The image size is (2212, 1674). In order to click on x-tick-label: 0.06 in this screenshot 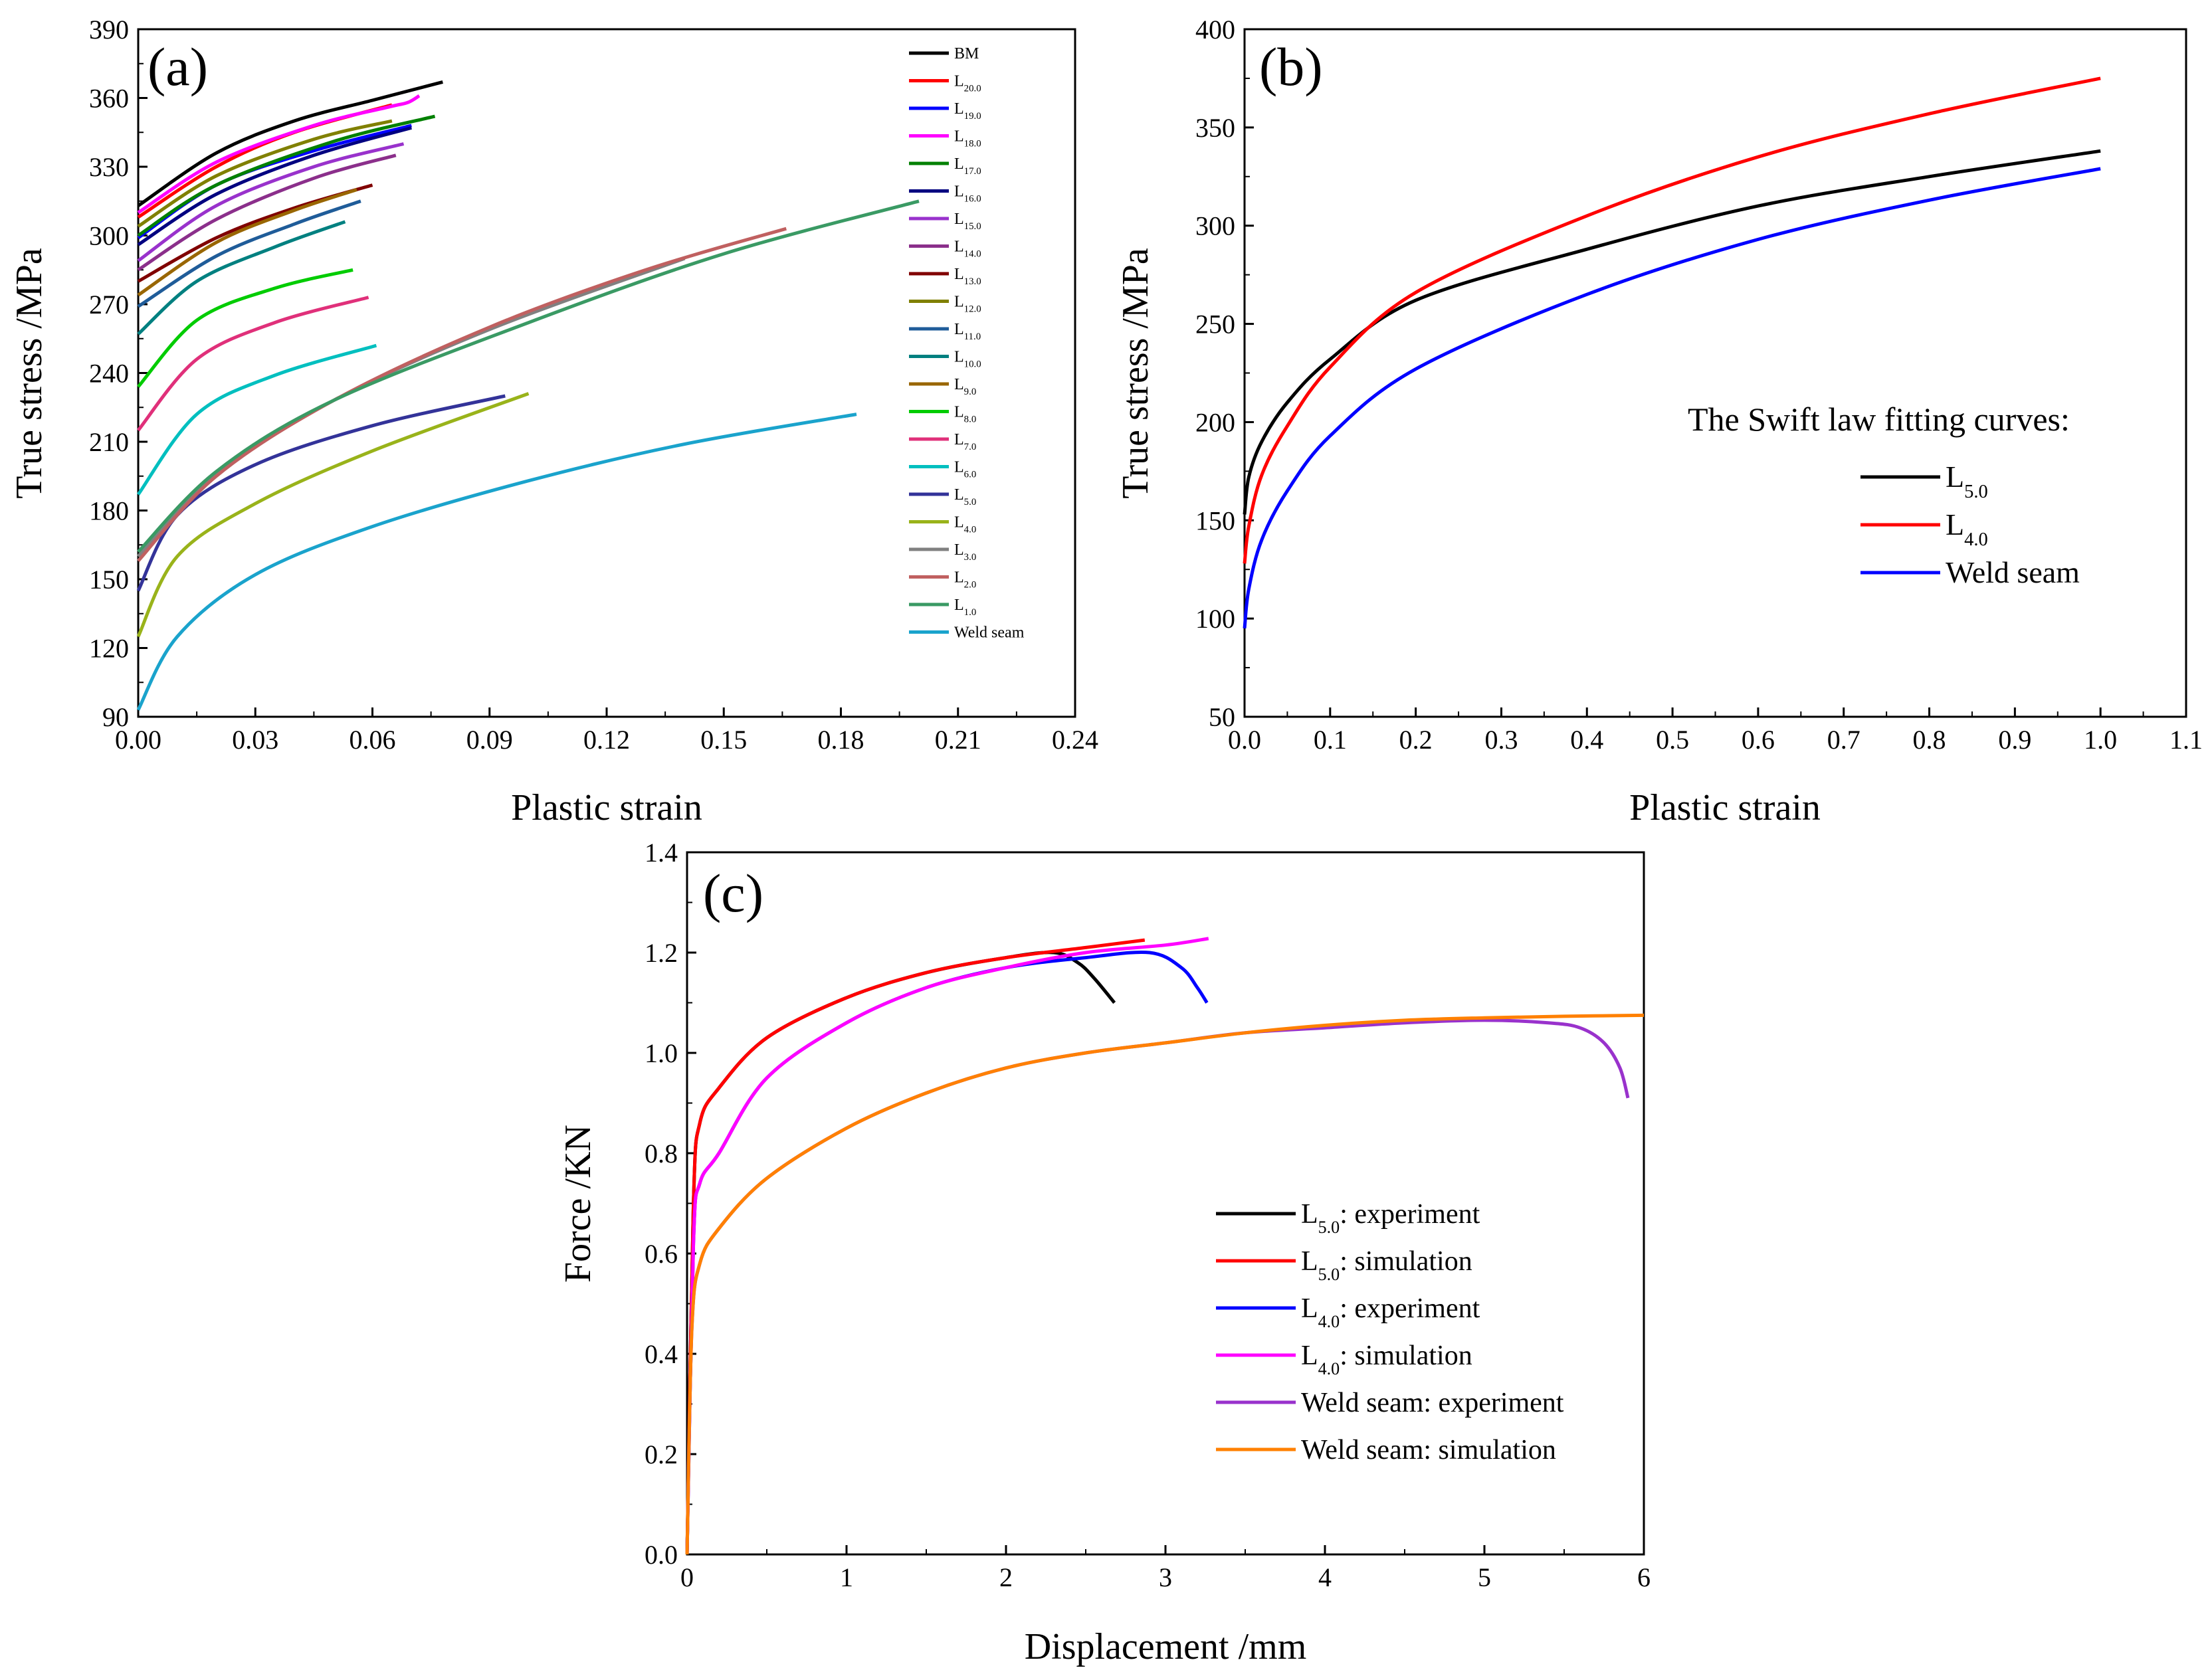, I will do `click(373, 740)`.